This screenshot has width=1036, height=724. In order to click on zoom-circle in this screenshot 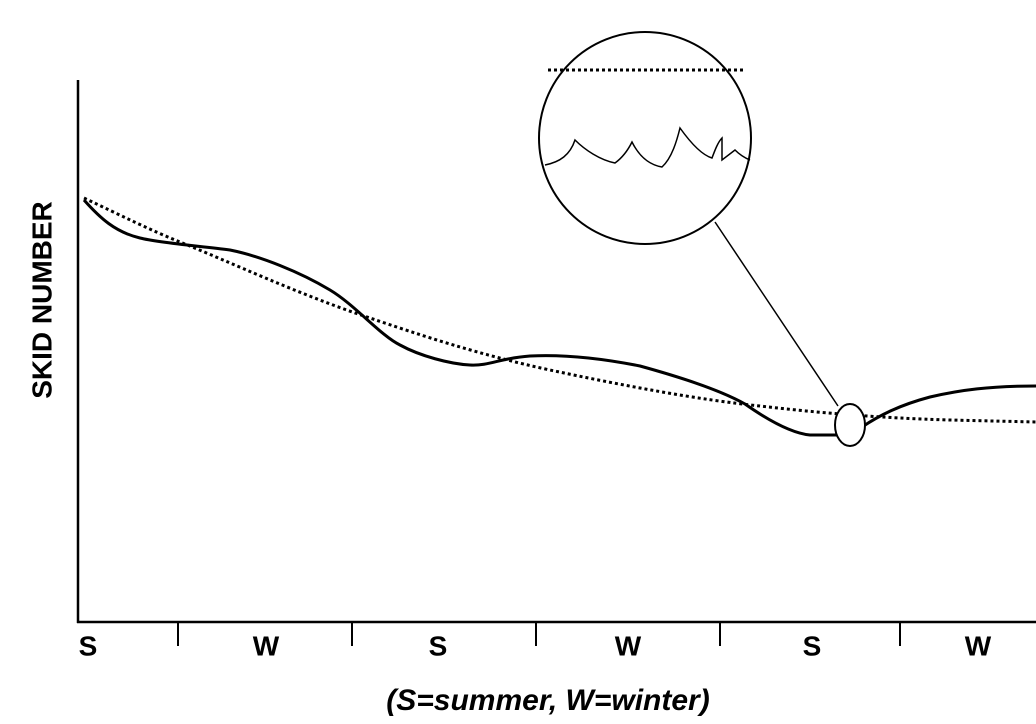, I will do `click(645, 138)`.